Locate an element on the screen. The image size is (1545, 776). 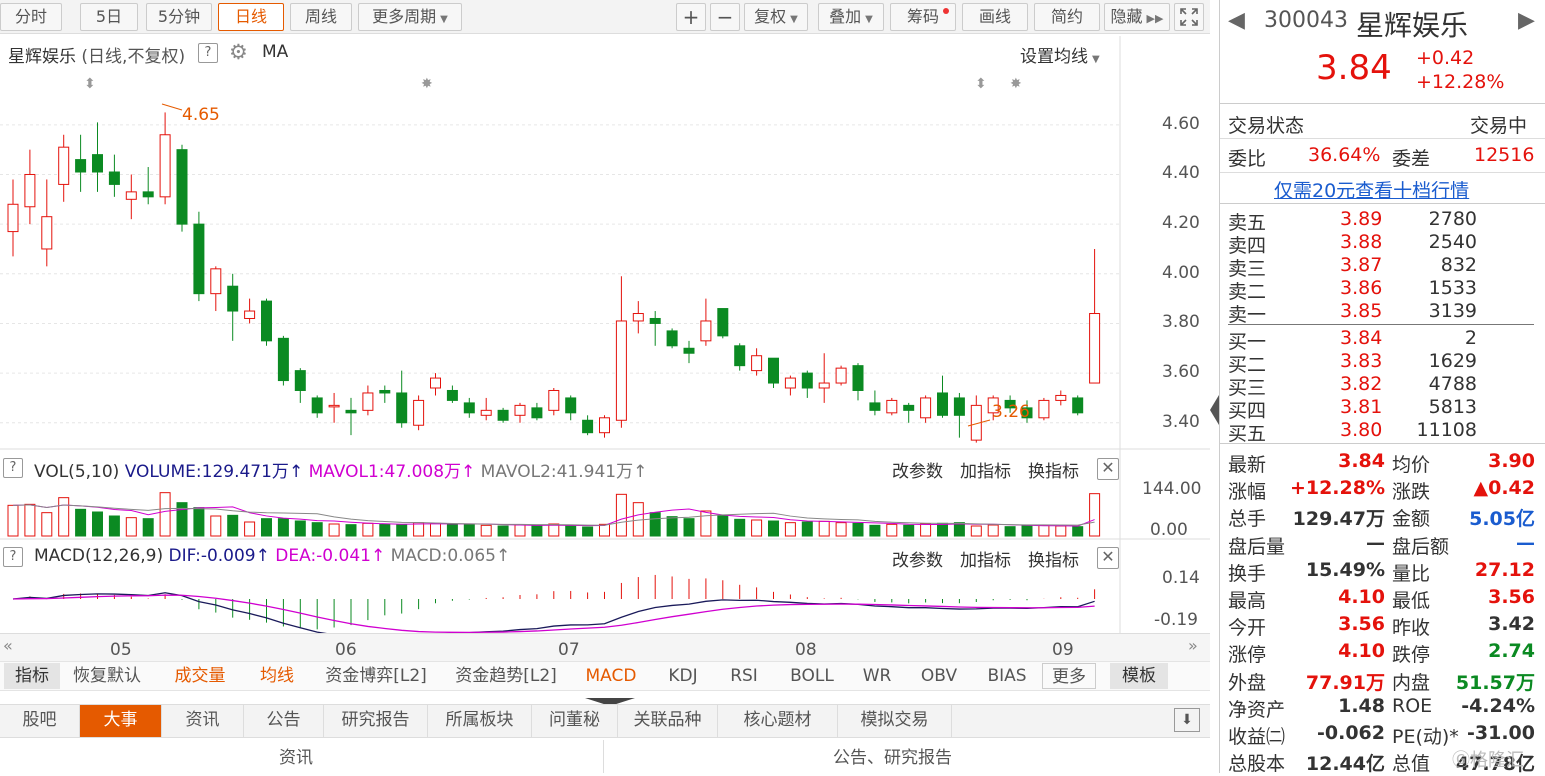
level2-link: 仅需20元查看十档行情 is located at coordinates (1372, 191).